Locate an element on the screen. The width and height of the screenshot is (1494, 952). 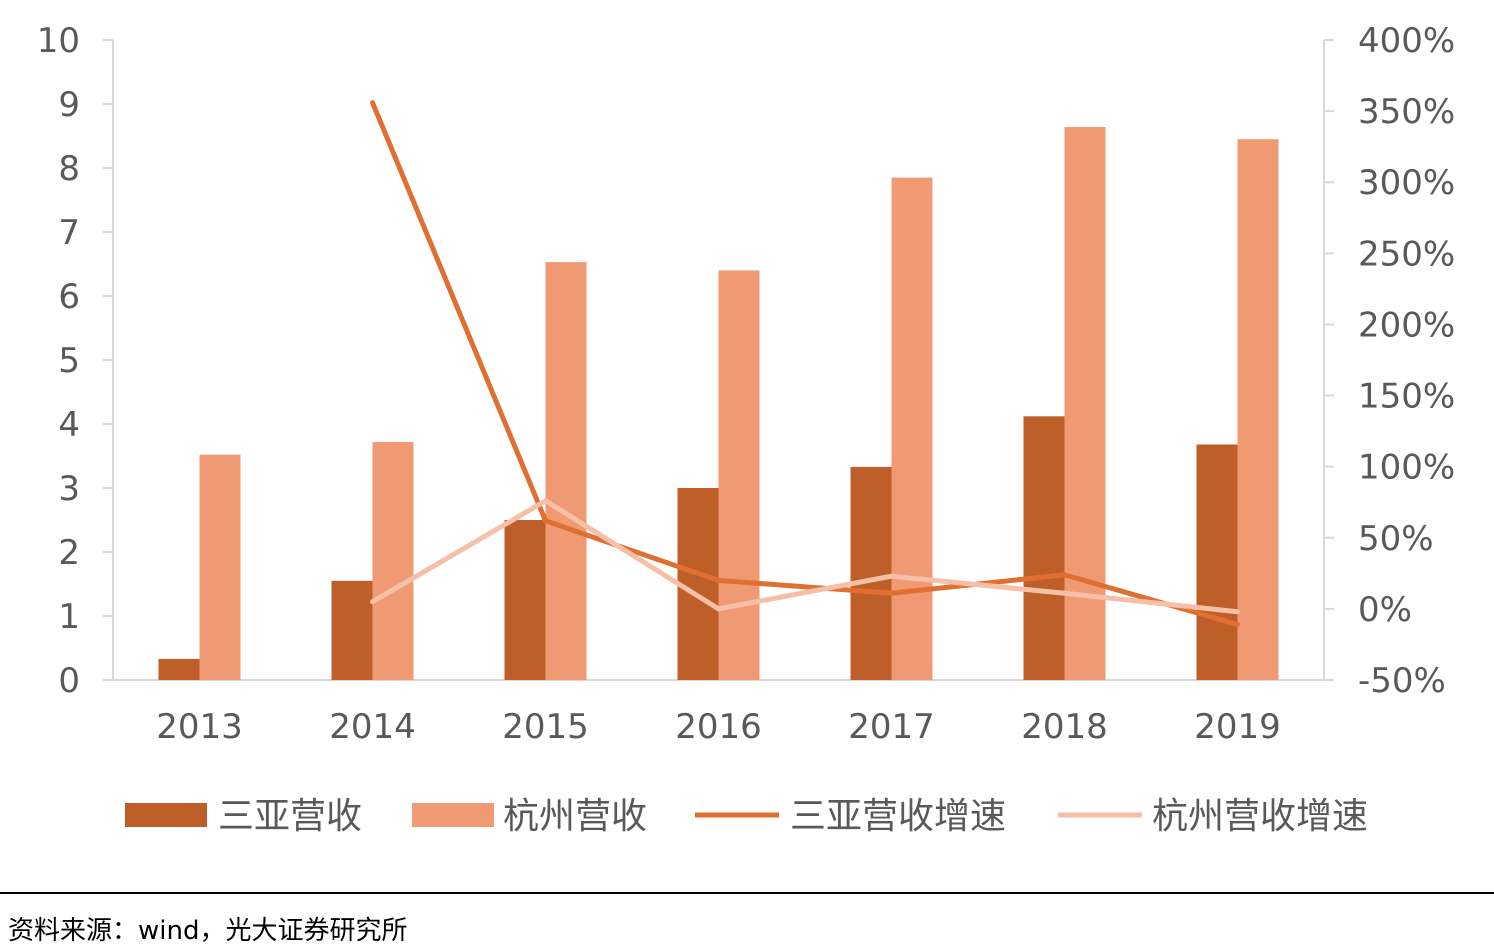
left-tick-label: 5 is located at coordinates (69, 361).